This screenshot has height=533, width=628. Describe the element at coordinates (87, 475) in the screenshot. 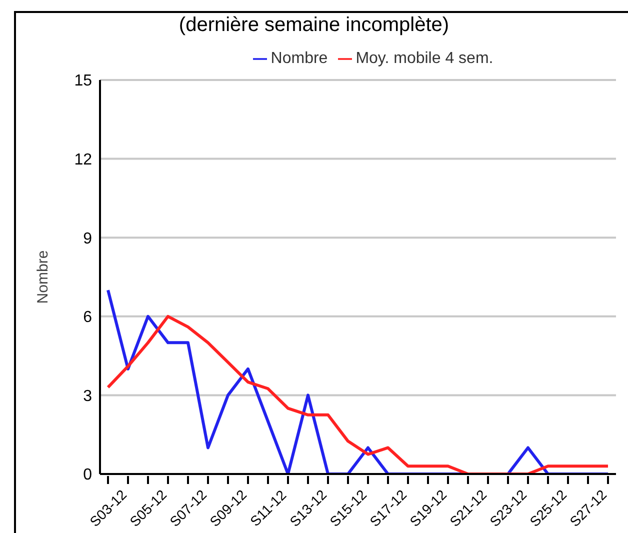

I see `y-tick-label: 0` at that location.